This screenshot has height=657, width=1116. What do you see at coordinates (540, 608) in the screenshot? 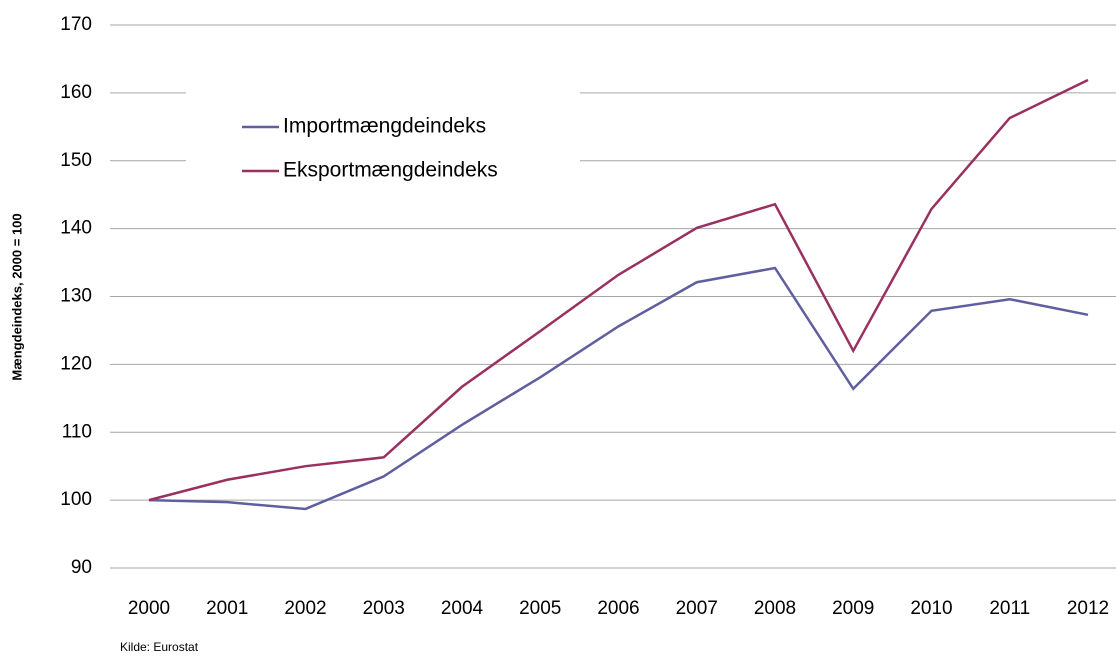
I see `x-tick-label: 2005` at bounding box center [540, 608].